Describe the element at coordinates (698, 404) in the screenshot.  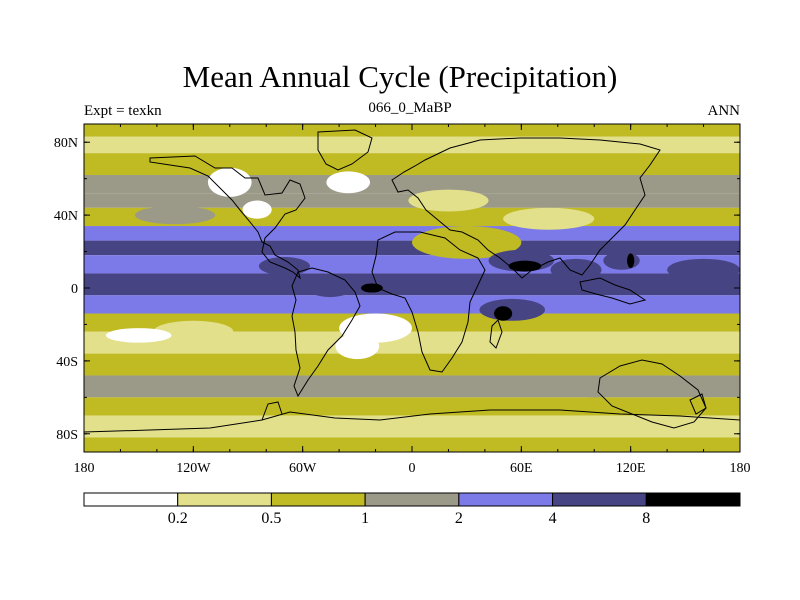
I see `coastline-new-zealand` at that location.